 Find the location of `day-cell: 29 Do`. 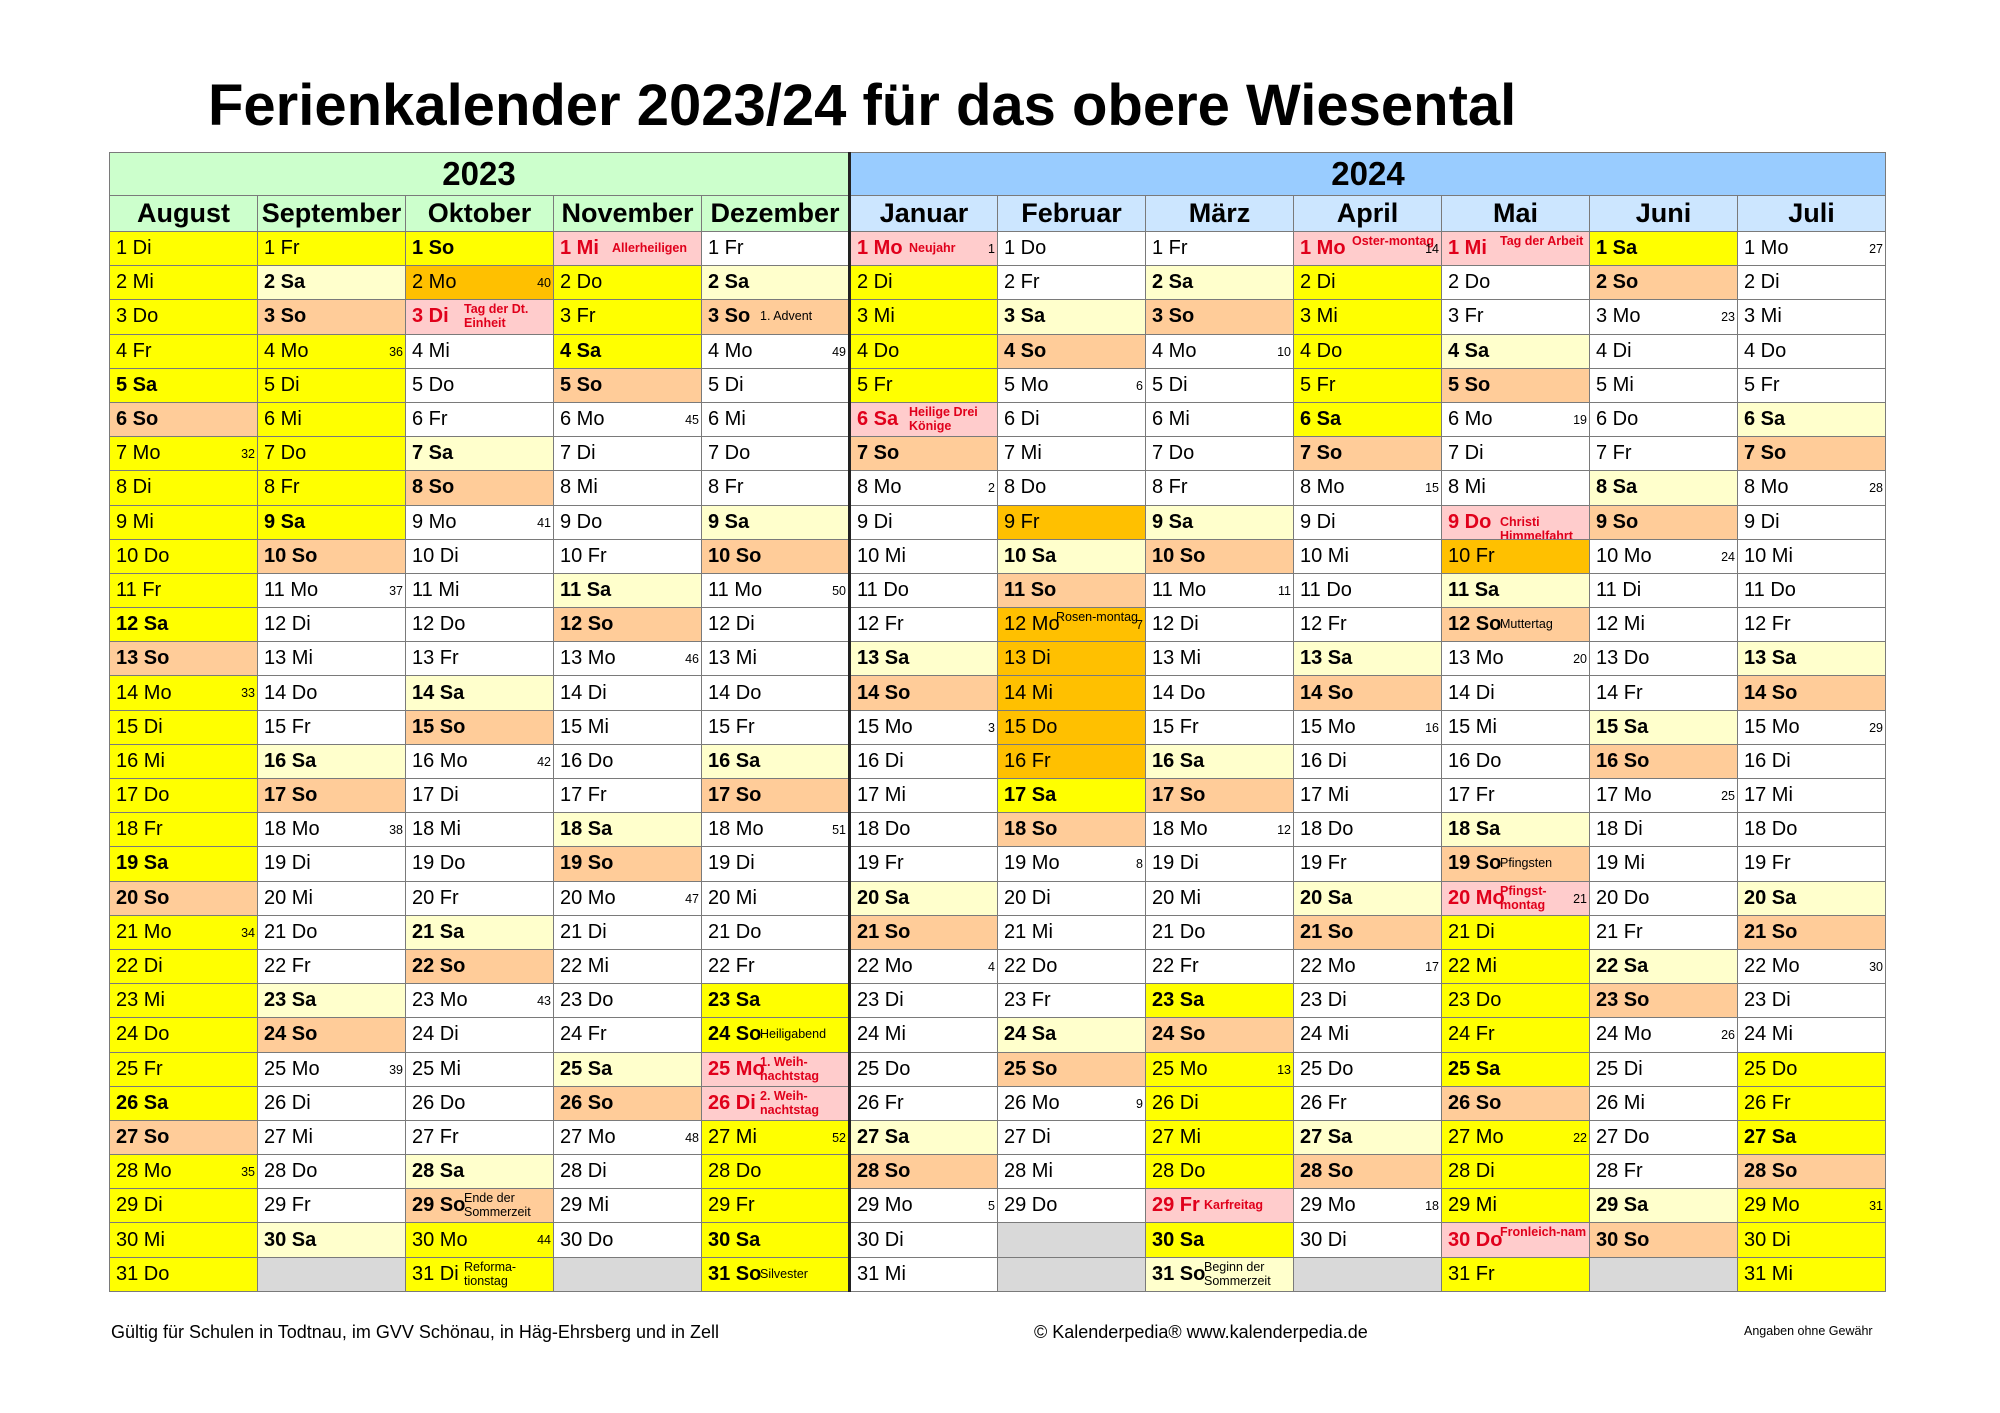

day-cell: 29 Do is located at coordinates (1071, 1206).